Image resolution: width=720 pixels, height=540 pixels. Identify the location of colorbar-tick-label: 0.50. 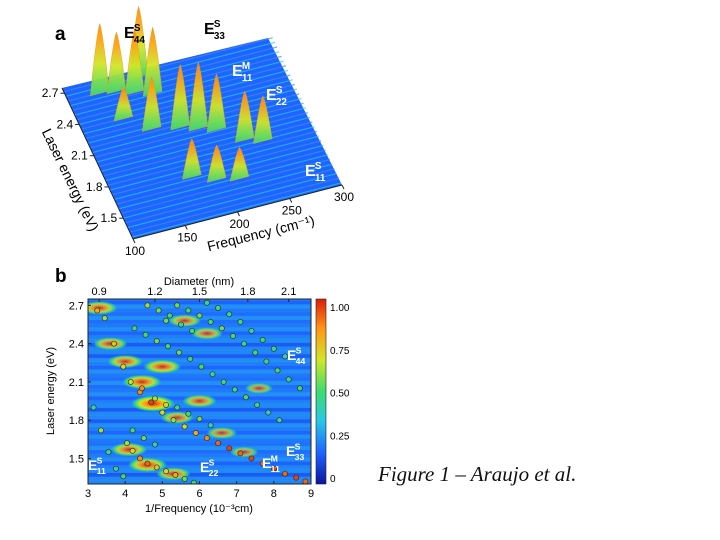
(340, 394).